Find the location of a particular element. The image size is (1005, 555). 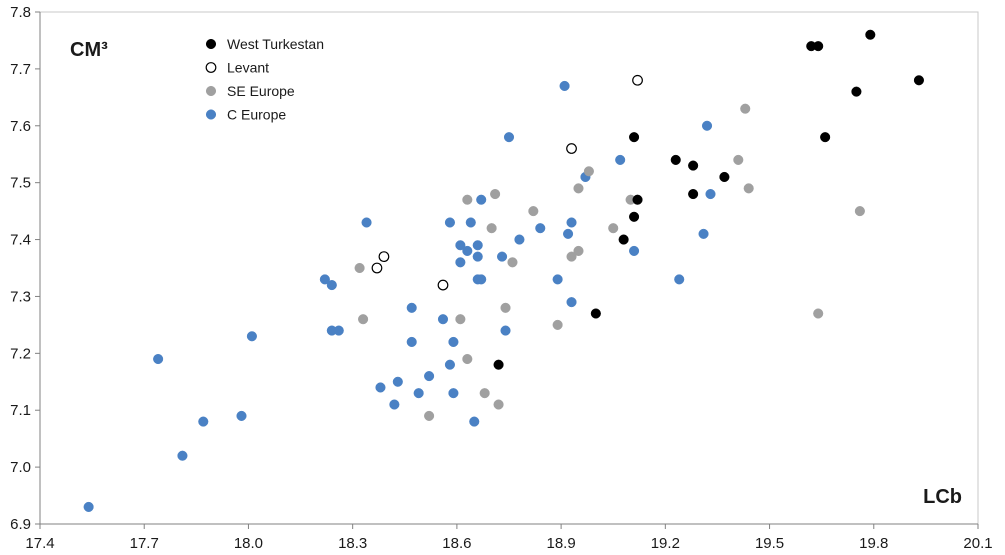

x-tick-label: 19.8 is located at coordinates (873, 543).